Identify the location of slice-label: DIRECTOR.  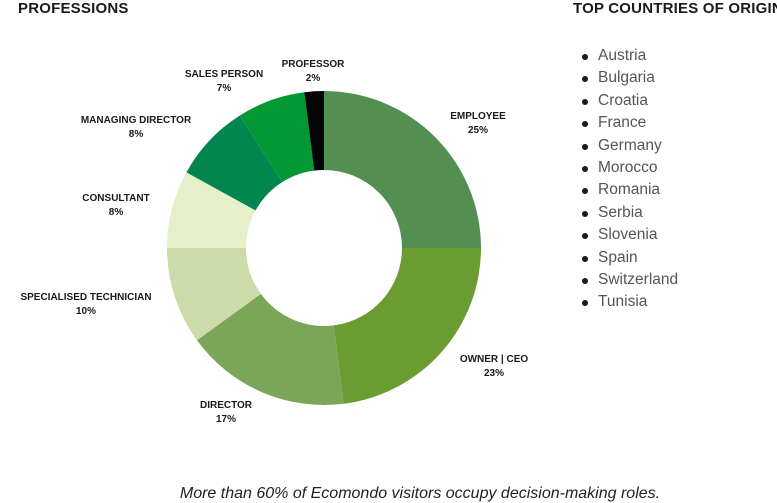
(226, 405).